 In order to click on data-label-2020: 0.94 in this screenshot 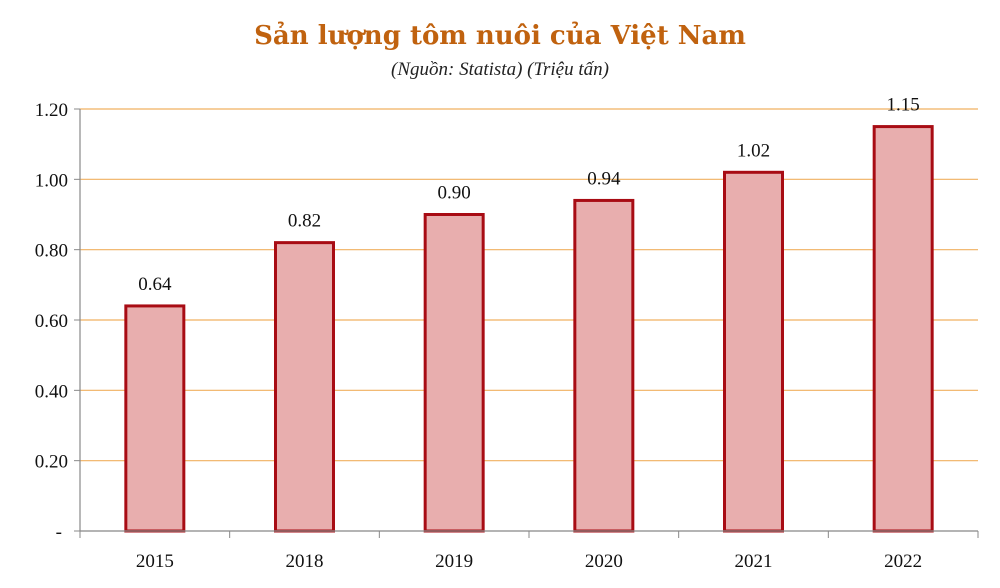, I will do `click(604, 178)`.